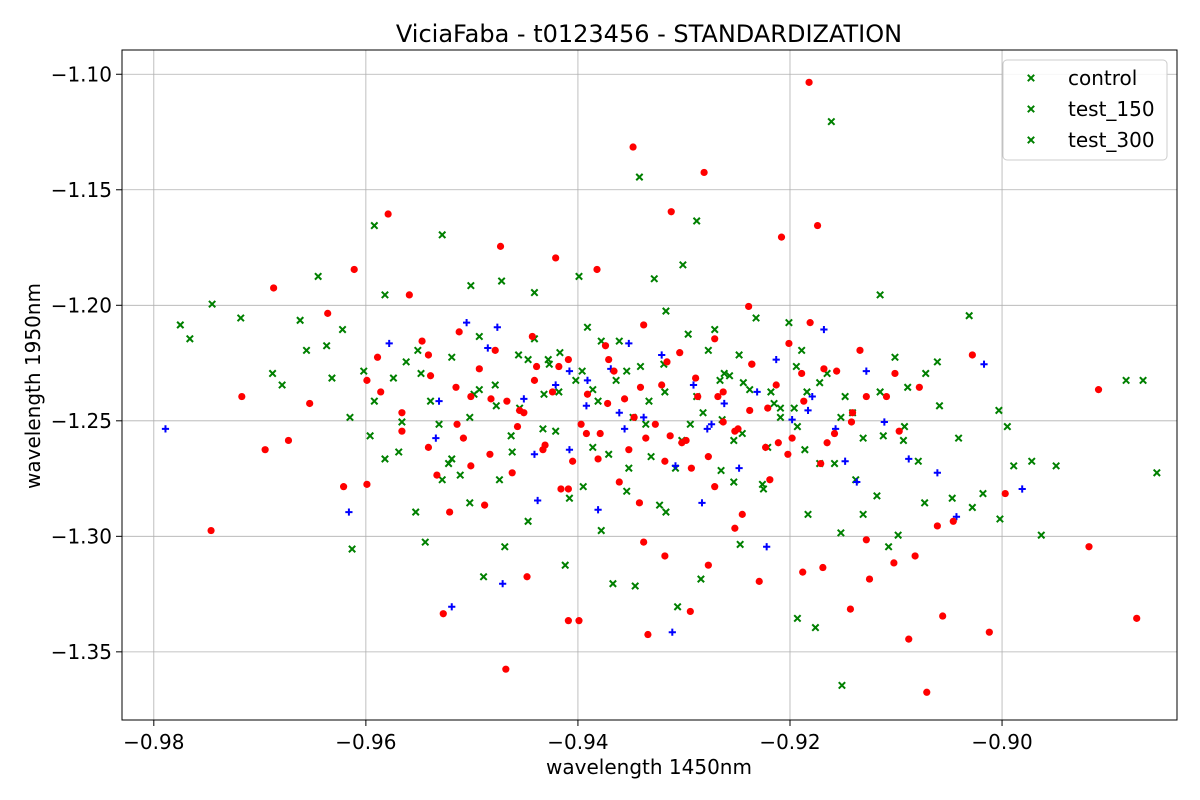  Describe the element at coordinates (81, 421) in the screenshot. I see `y-tick-label: −1.25` at that location.